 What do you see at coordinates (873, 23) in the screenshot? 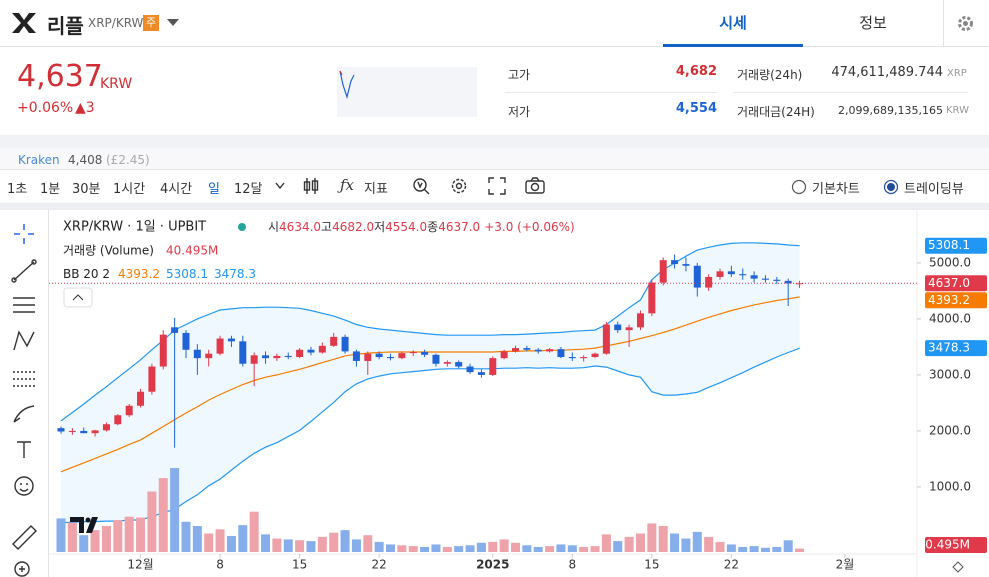
I see `tab: 정보` at bounding box center [873, 23].